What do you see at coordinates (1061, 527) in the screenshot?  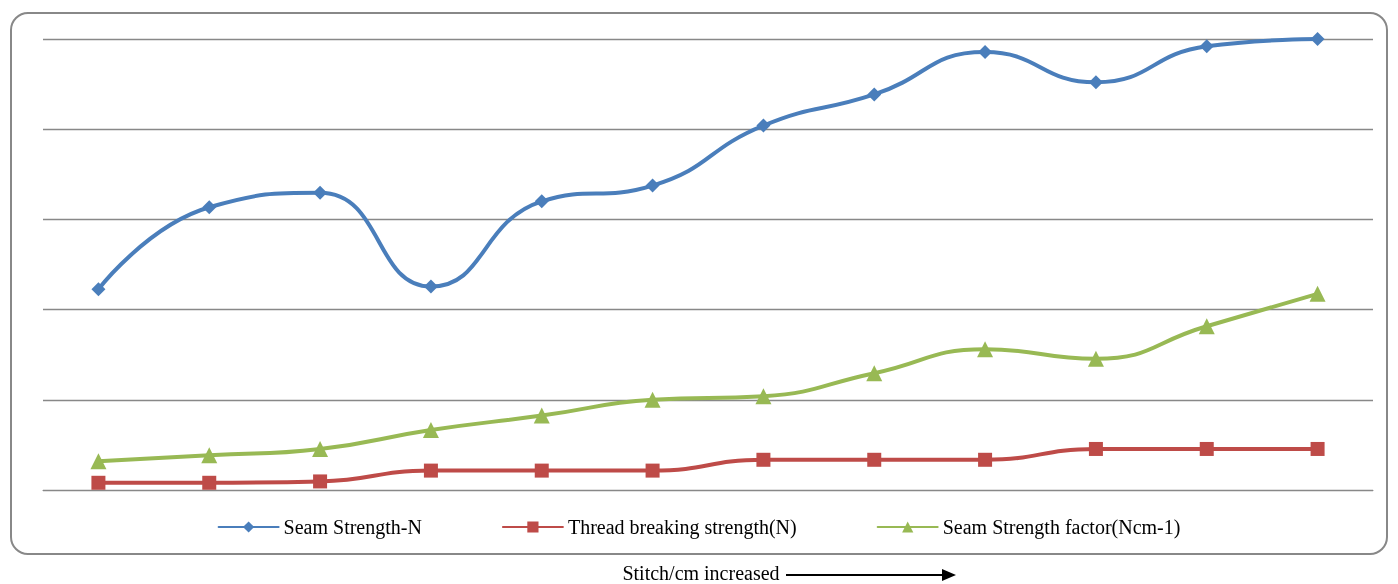 I see `legend-label: Seam Strength factor(Ncm-1)` at bounding box center [1061, 527].